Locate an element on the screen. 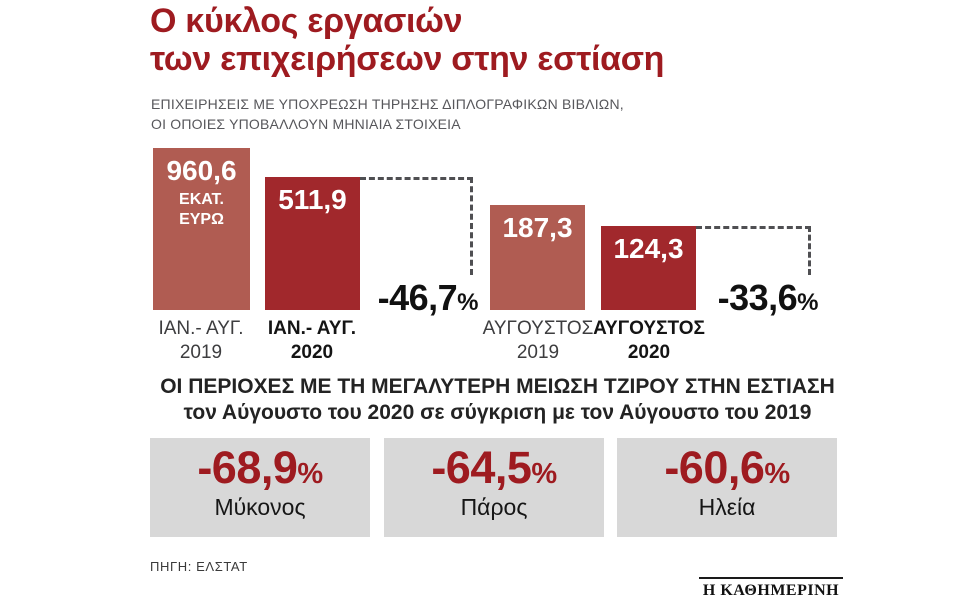 Image resolution: width=960 pixels, height=600 pixels. region-card-paros: -64,5% Πάρος is located at coordinates (494, 487).